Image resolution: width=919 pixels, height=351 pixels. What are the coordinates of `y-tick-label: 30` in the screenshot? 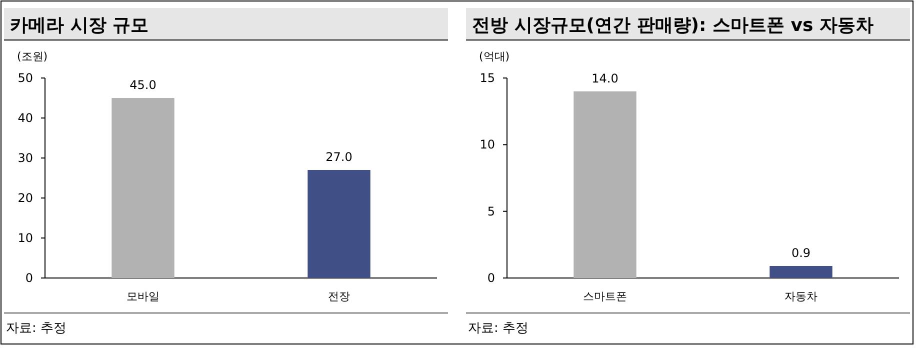 It's located at (25, 158).